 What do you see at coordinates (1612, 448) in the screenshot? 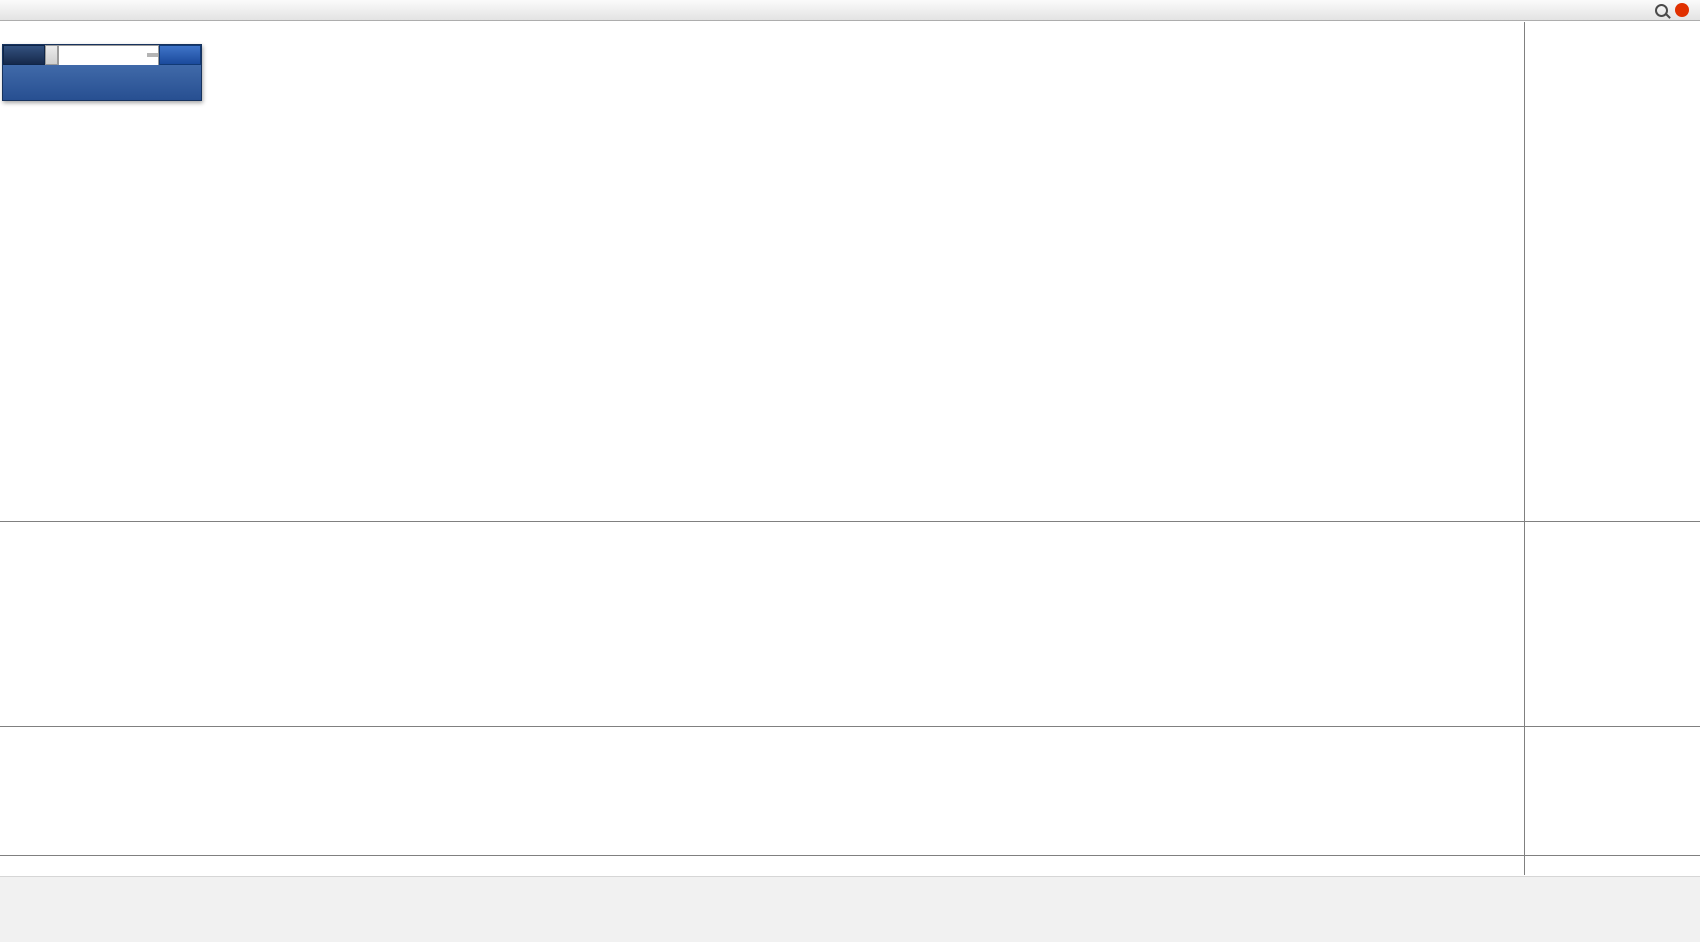
I see `price-axis` at bounding box center [1612, 448].